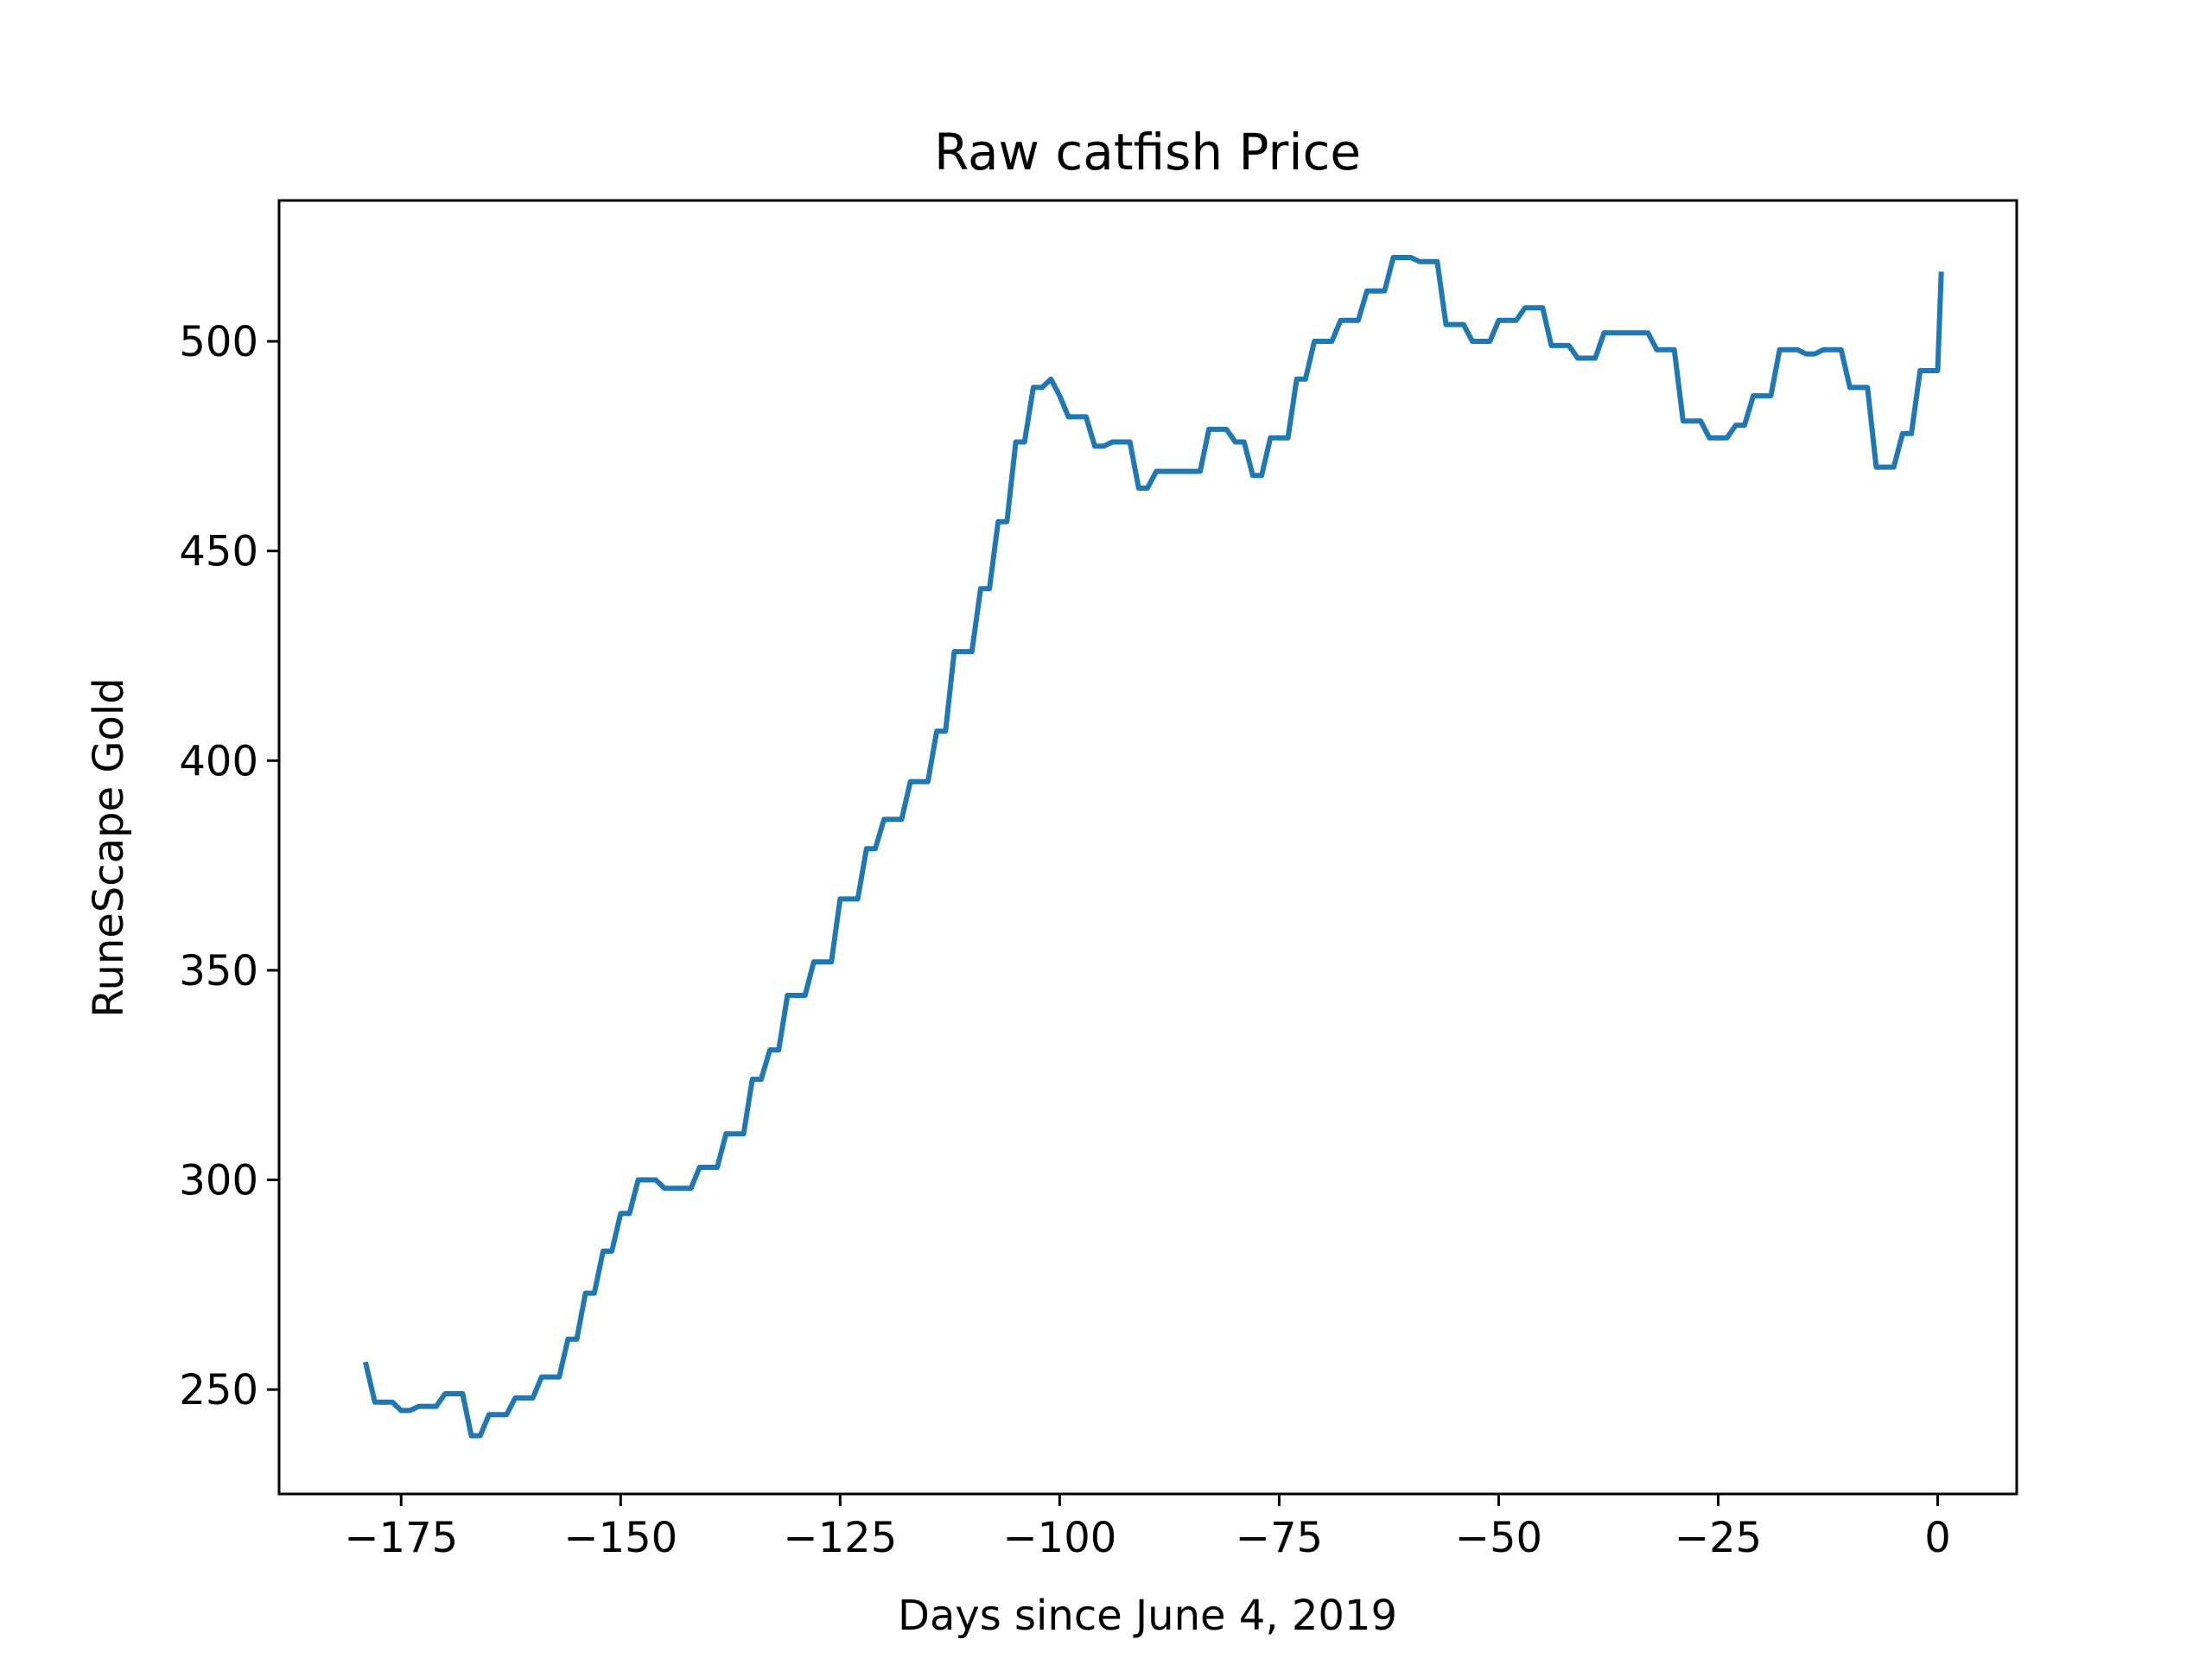  Describe the element at coordinates (1147, 152) in the screenshot. I see `chart-title: Raw catfish Price` at that location.